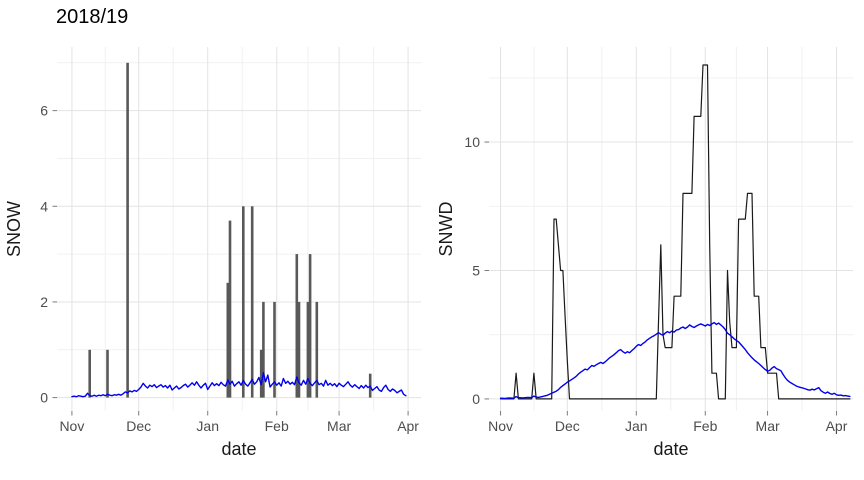  Describe the element at coordinates (44, 111) in the screenshot. I see `y-tick-label: 6` at that location.